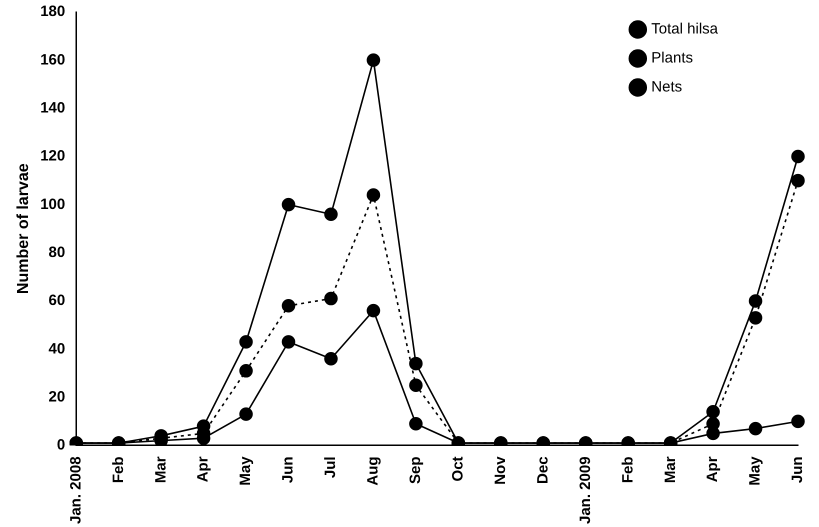 The height and width of the screenshot is (527, 819). Describe the element at coordinates (57, 252) in the screenshot. I see `y-tick-label: 80` at that location.